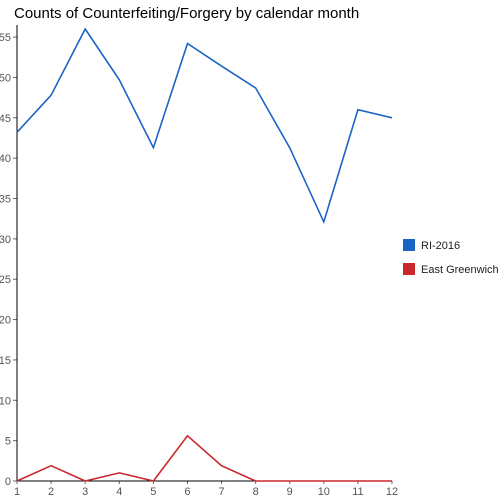 The width and height of the screenshot is (500, 500). What do you see at coordinates (440, 246) in the screenshot?
I see `legend-label: RI-2016` at bounding box center [440, 246].